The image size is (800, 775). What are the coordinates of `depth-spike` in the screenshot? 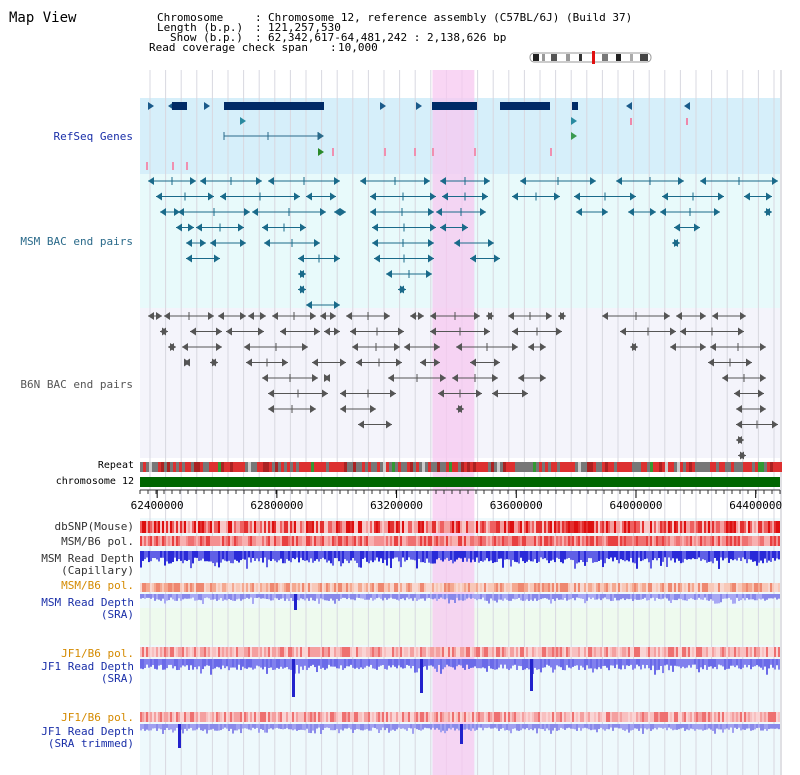 It's located at (421, 676).